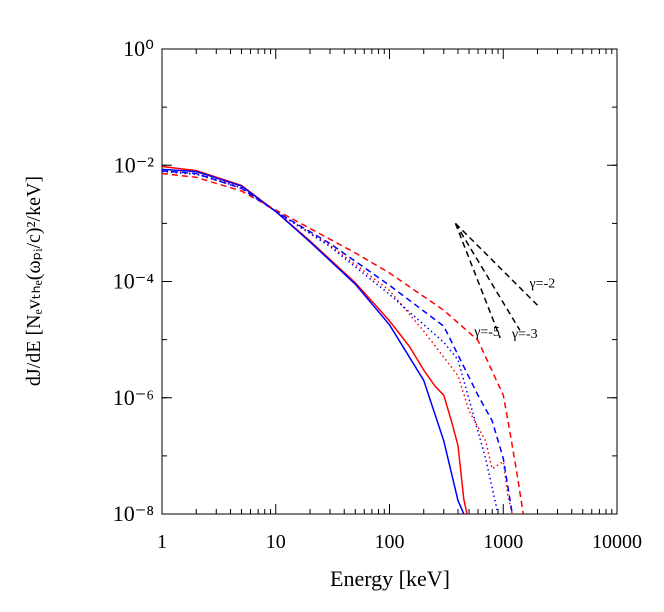  Describe the element at coordinates (34, 281) in the screenshot. I see `y-axis-label: dJ/dE [Nₑvₜₕₑ(ωₚᵢ/c)²/keV]` at that location.